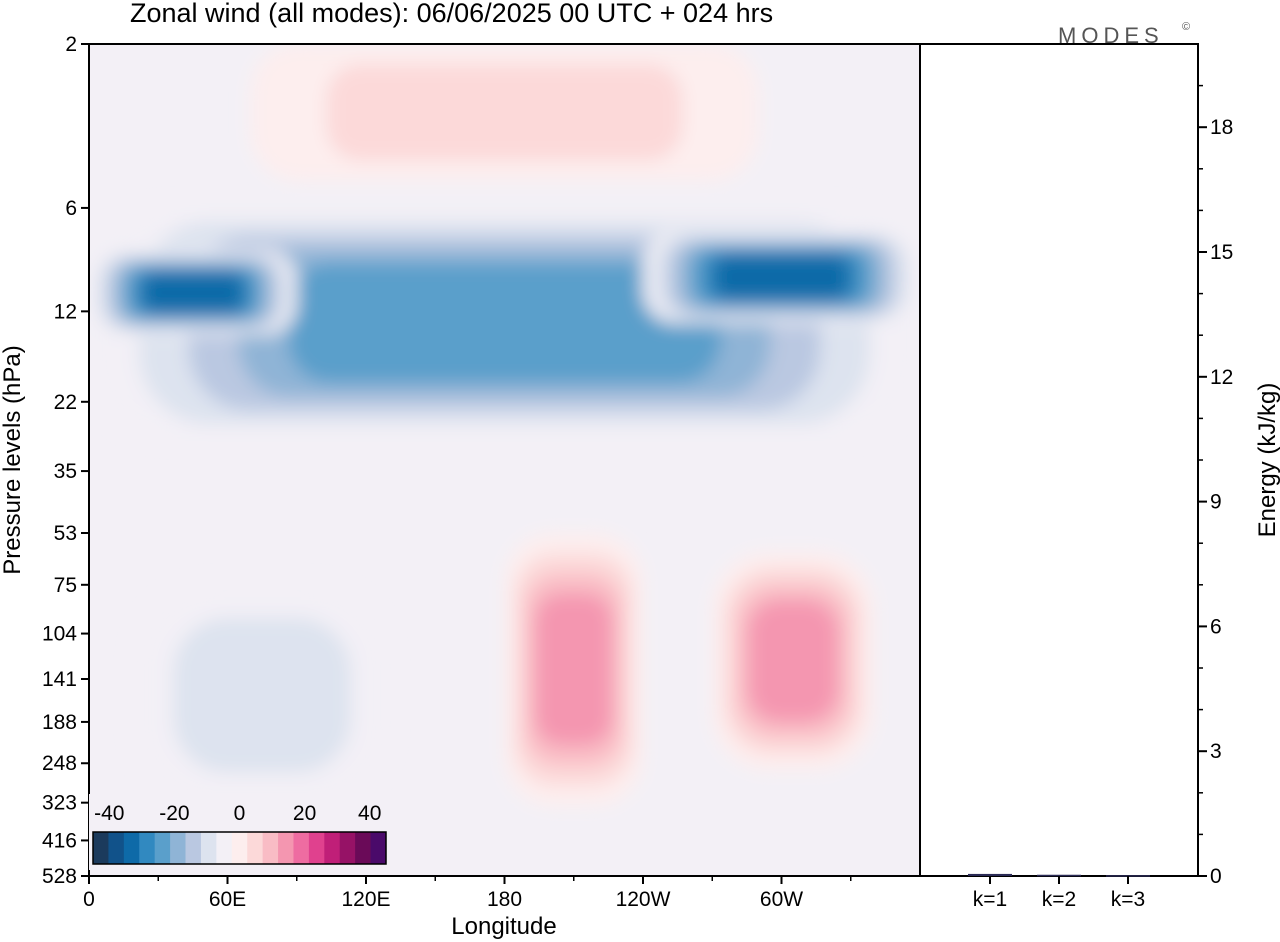 Image resolution: width=1280 pixels, height=942 pixels. What do you see at coordinates (59, 876) in the screenshot?
I see `y-tick-label: 528` at bounding box center [59, 876].